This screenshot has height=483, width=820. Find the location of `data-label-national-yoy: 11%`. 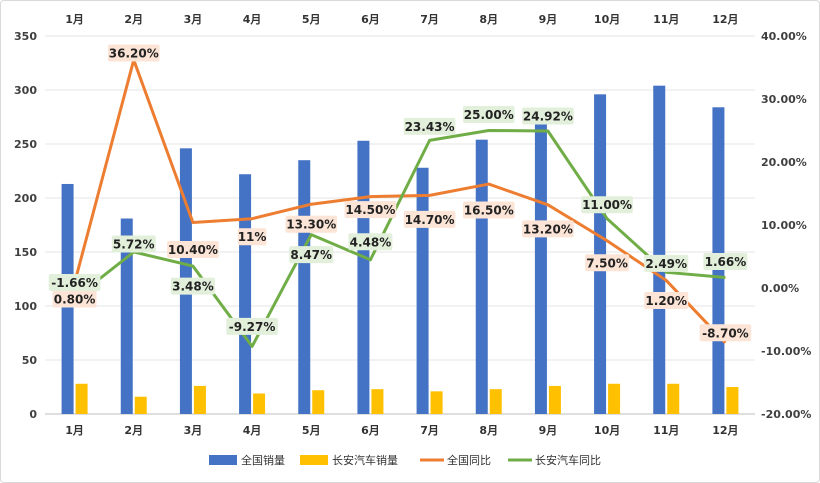

data-label-national-yoy: 11% is located at coordinates (252, 237).